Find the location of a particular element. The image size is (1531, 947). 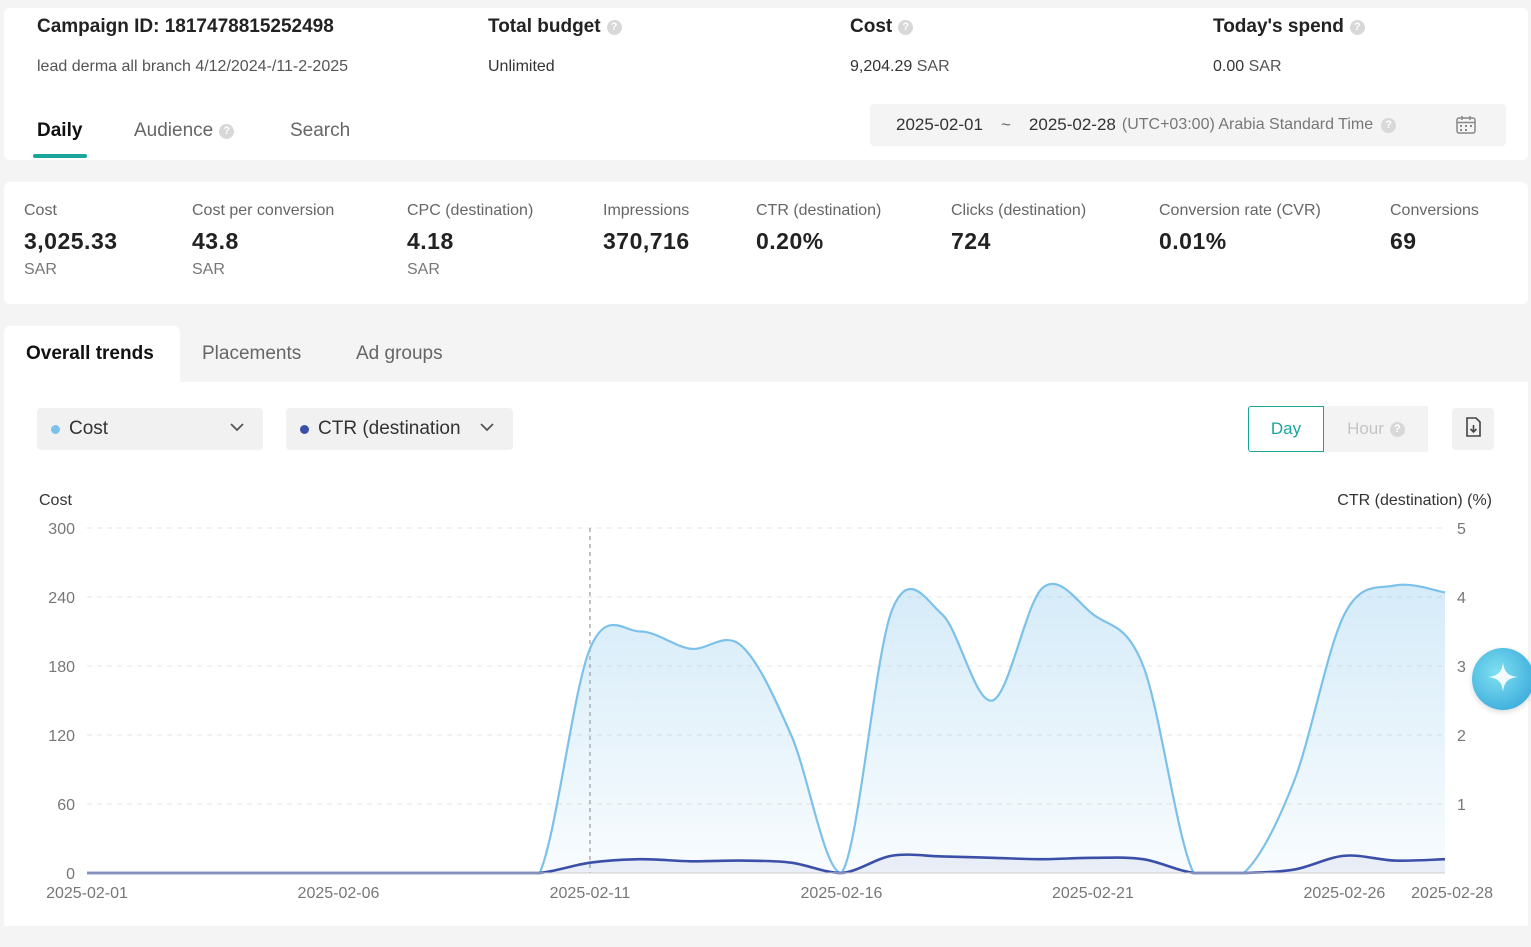

tab-search: Search is located at coordinates (320, 131).